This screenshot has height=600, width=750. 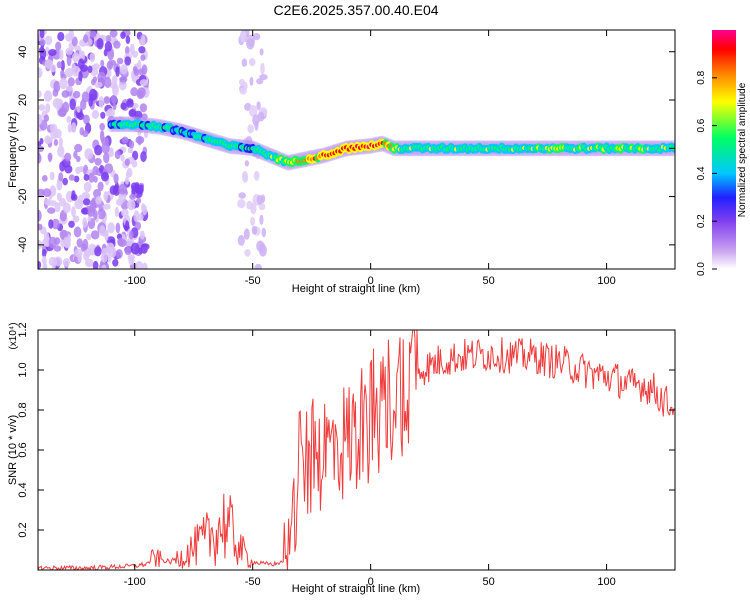 I want to click on x-tick-label: 100, so click(x=606, y=582).